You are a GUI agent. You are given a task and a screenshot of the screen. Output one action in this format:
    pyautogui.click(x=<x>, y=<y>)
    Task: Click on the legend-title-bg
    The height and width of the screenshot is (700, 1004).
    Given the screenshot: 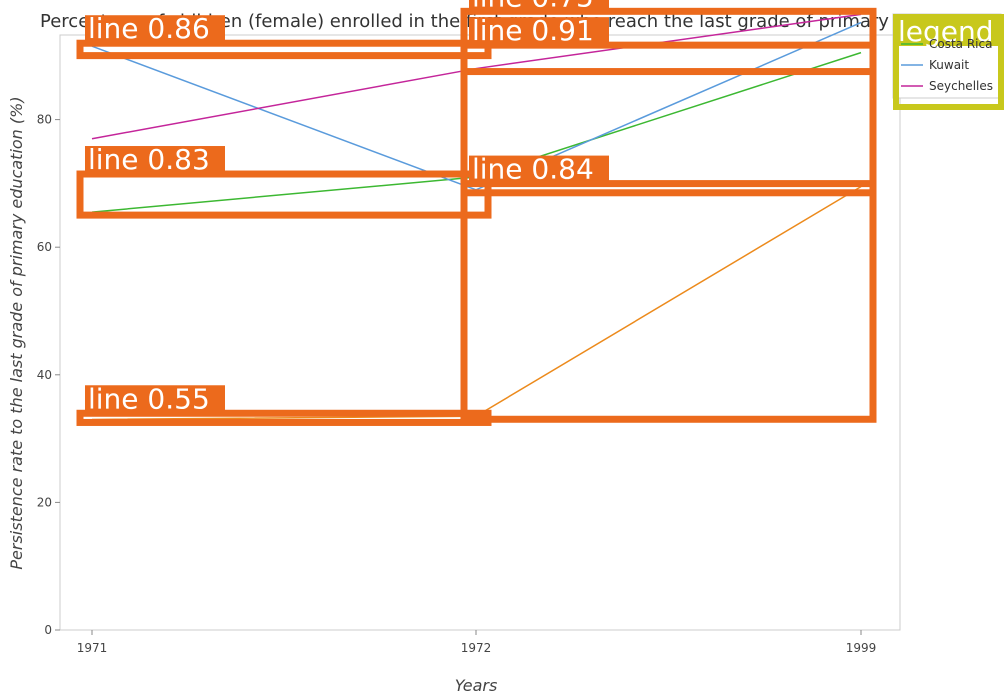 What is the action you would take?
    pyautogui.click(x=947, y=30)
    